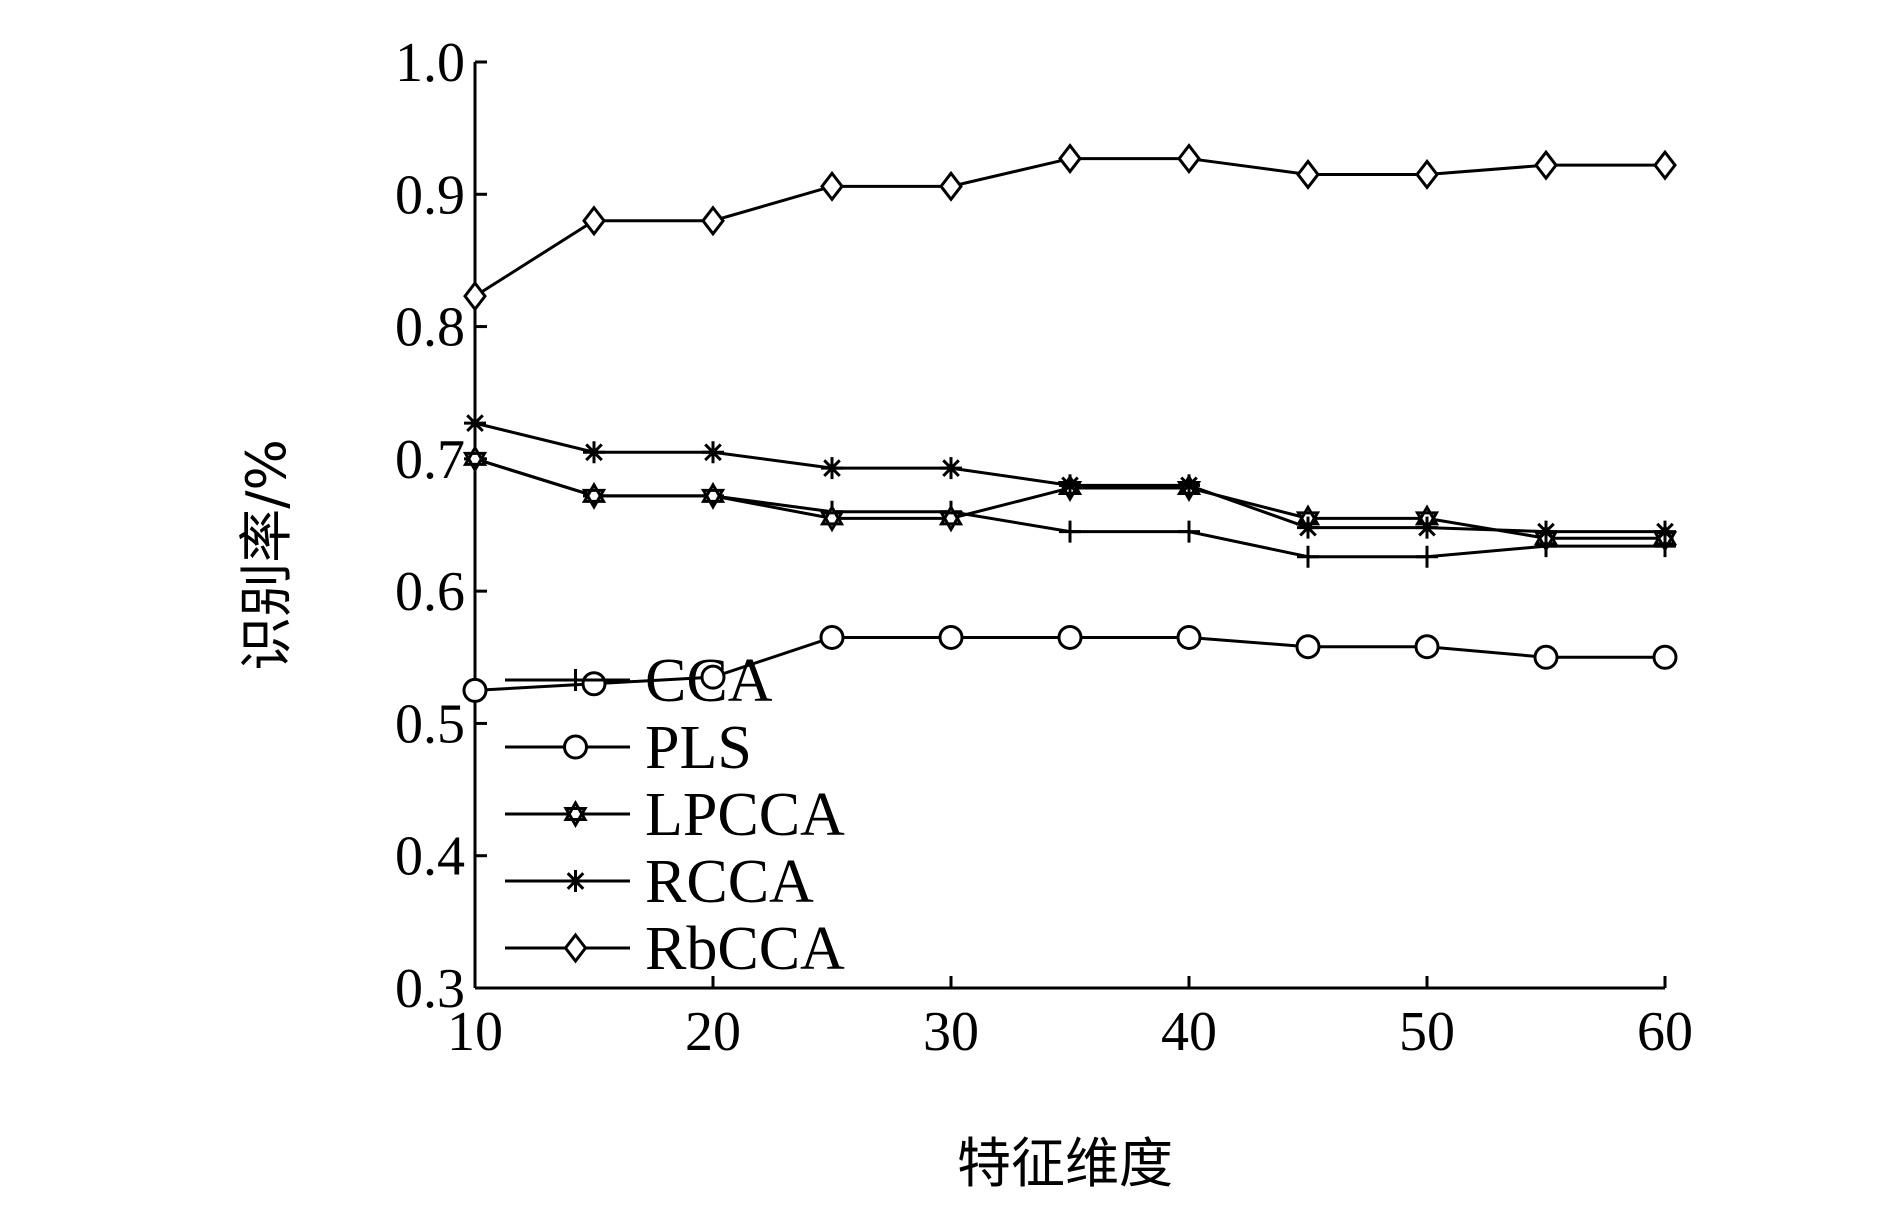 This screenshot has height=1228, width=1890. What do you see at coordinates (1189, 1032) in the screenshot?
I see `x-tick-label: 40` at bounding box center [1189, 1032].